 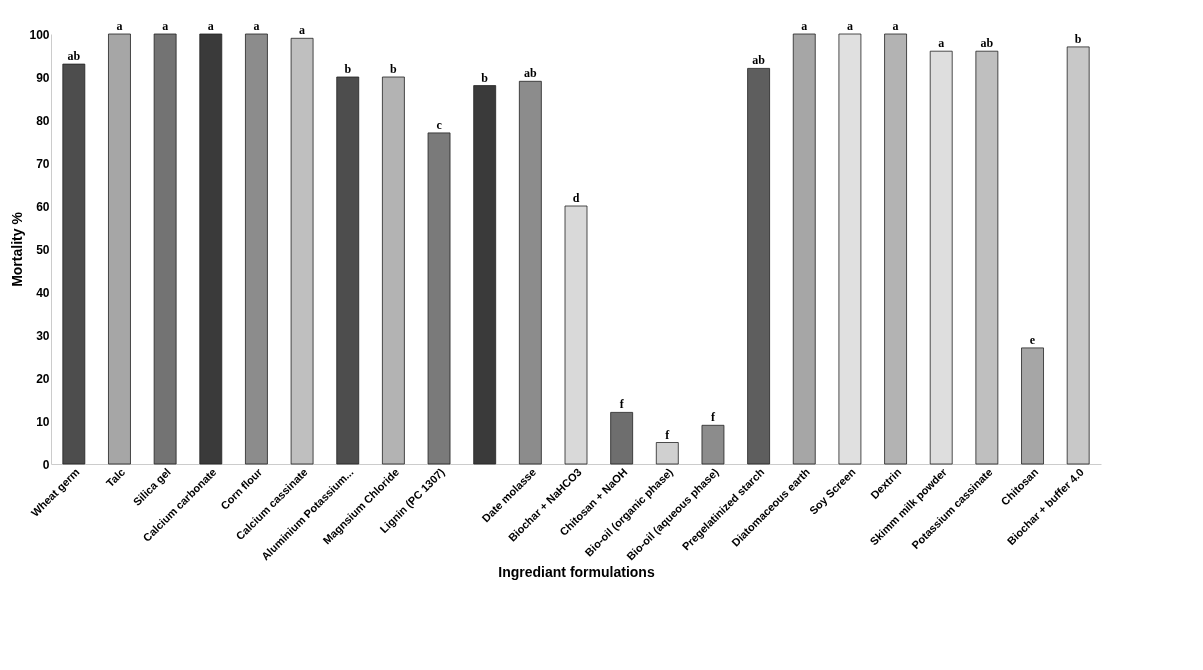 I want to click on y-tick-label: 70, so click(x=43, y=163).